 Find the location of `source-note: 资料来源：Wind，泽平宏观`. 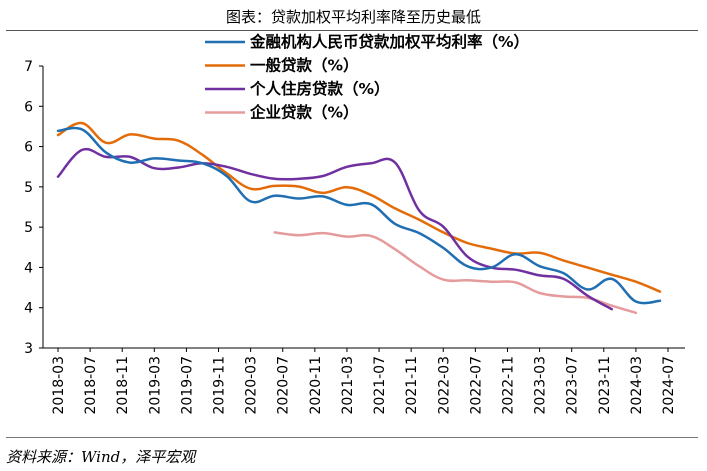

source-note: 资料来源：Wind，泽平宏观 is located at coordinates (101, 457).